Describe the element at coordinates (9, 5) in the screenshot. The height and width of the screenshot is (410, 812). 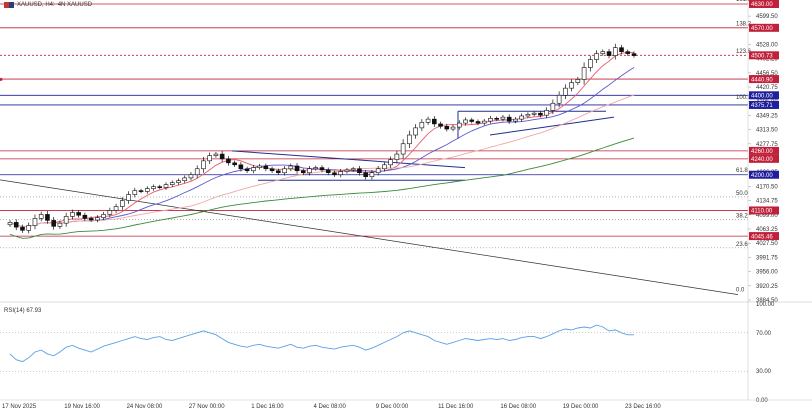
I see `symbol-flag-icon` at that location.